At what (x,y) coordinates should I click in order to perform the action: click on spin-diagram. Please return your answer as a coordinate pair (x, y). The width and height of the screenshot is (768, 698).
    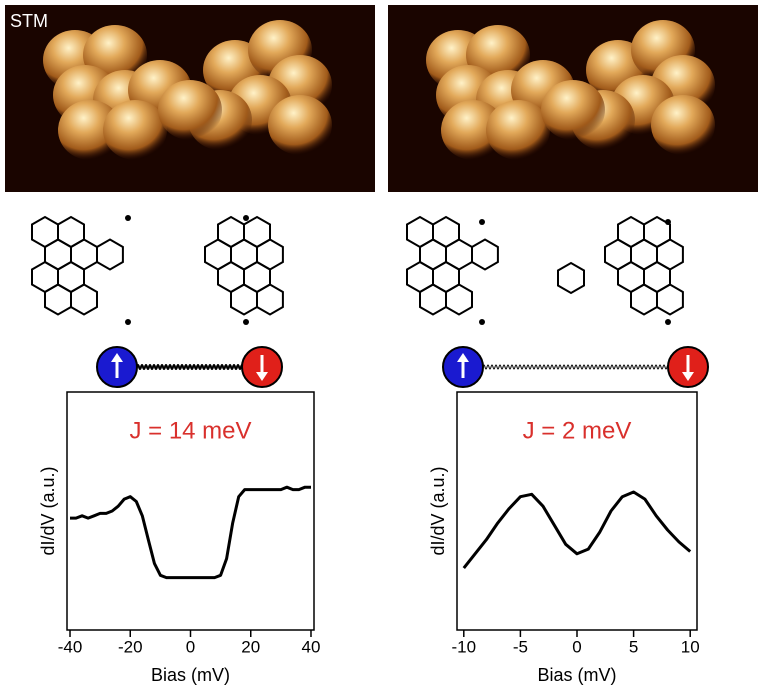
    Looking at the image, I should click on (402, 367).